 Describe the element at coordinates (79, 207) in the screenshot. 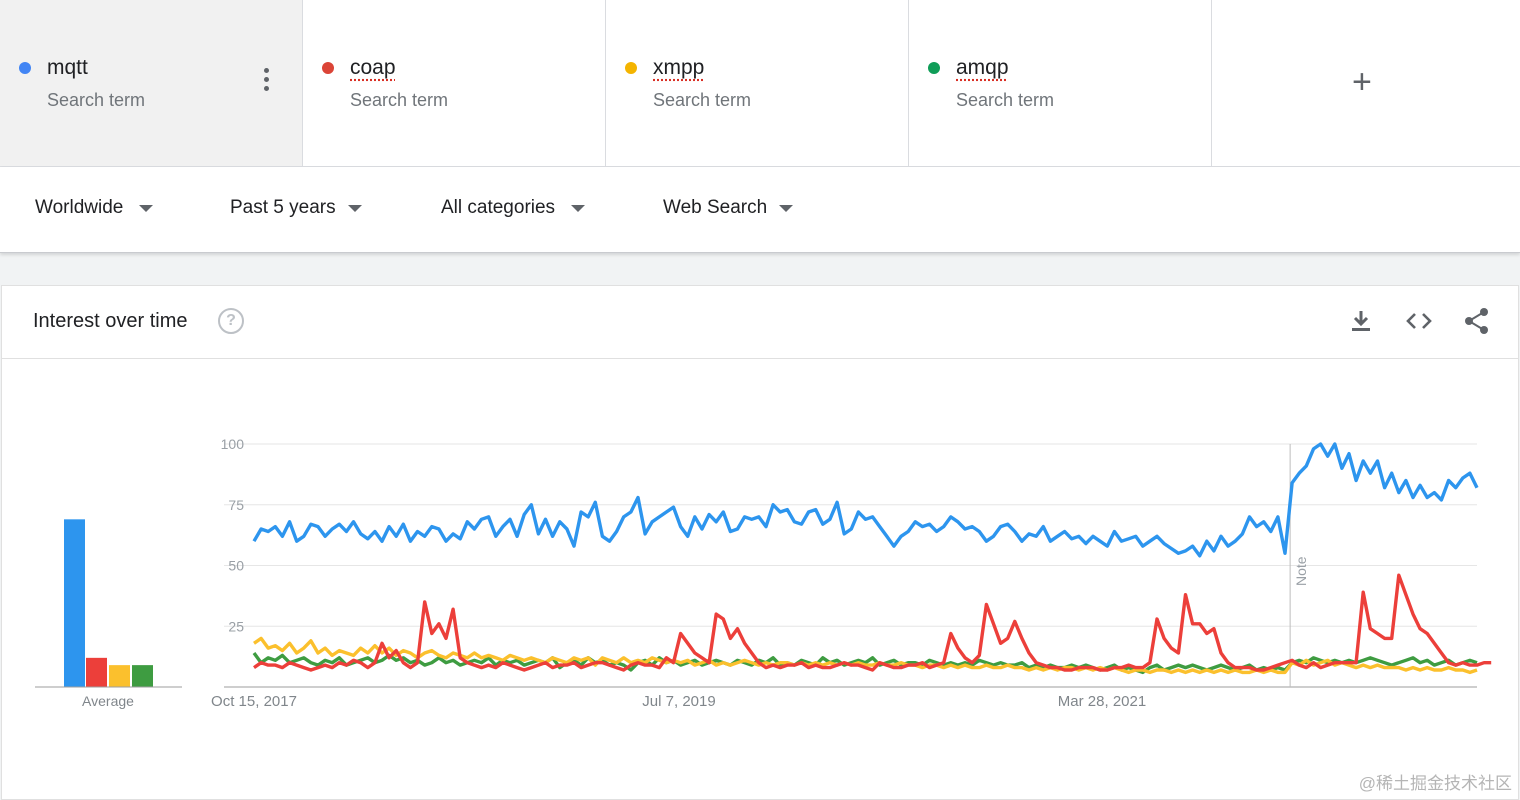

I see `region-label: Worldwide` at that location.